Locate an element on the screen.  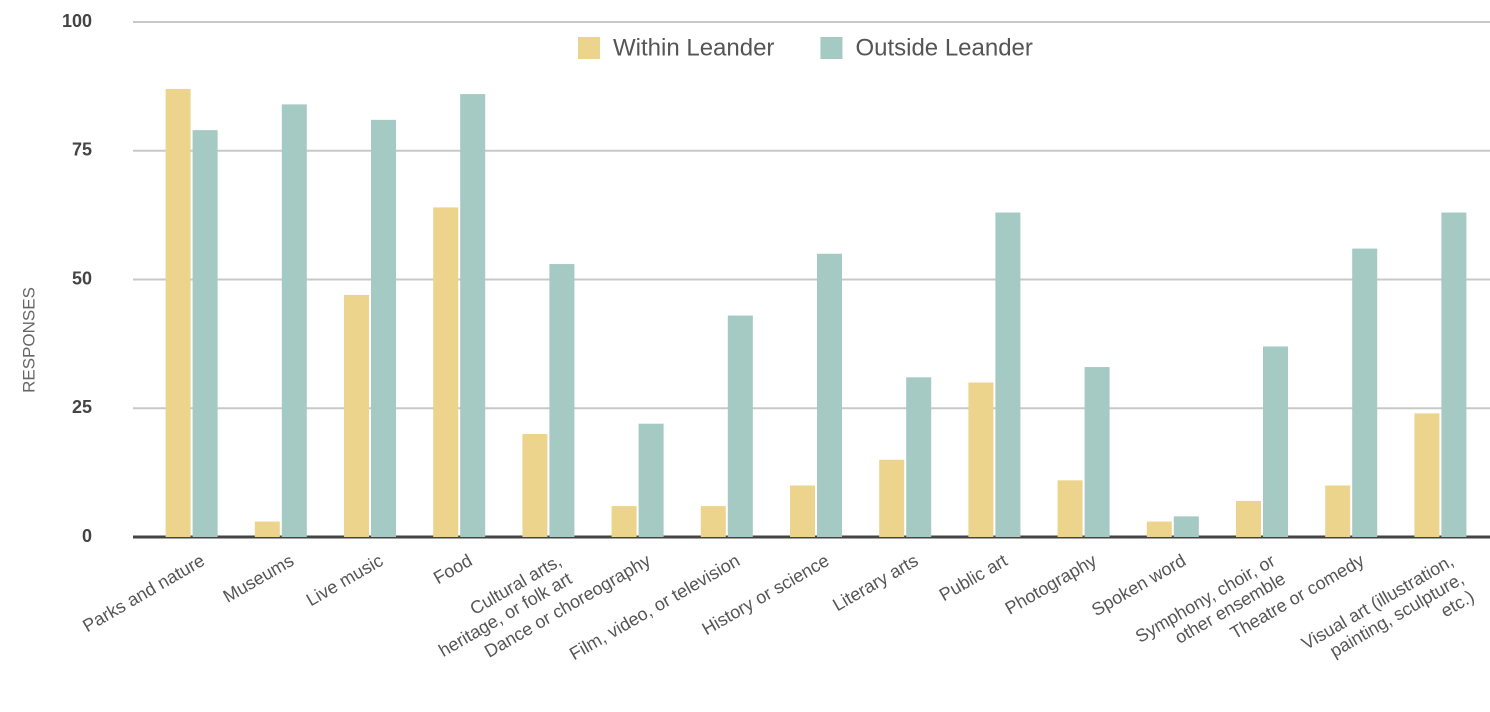
legend-label: Outside Leander is located at coordinates (943, 47).